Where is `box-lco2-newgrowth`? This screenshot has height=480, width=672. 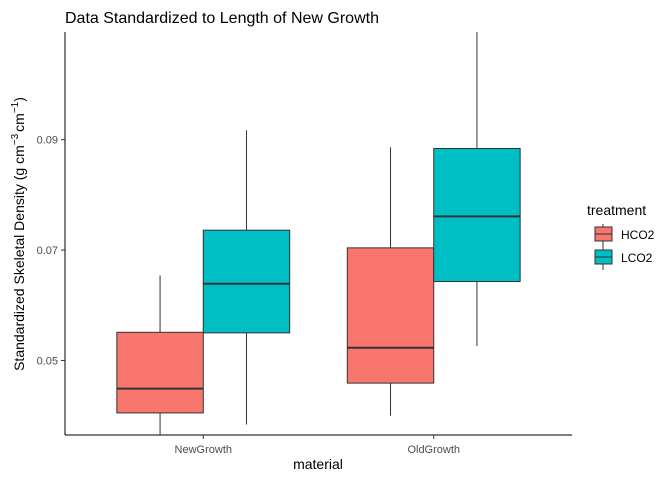
box-lco2-newgrowth is located at coordinates (246, 277).